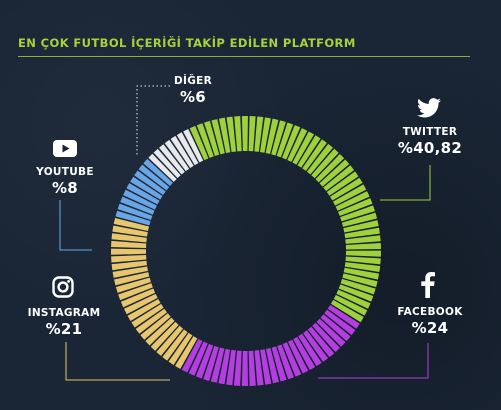  What do you see at coordinates (270, 345) in the screenshot?
I see `slice-facebook` at bounding box center [270, 345].